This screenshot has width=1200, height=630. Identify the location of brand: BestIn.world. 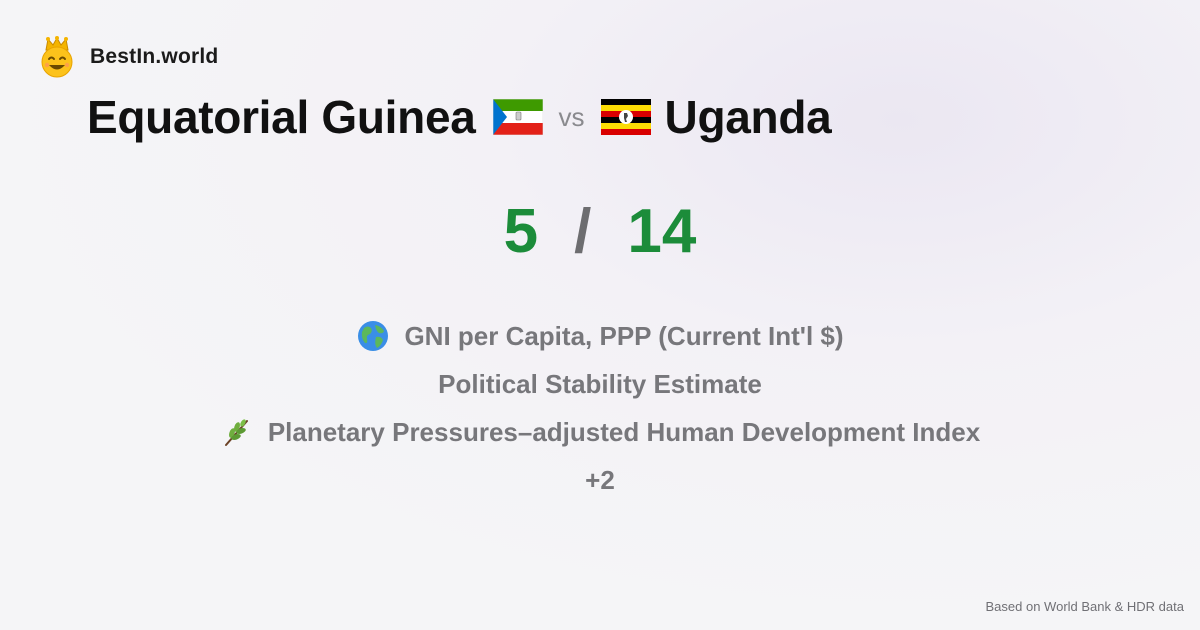
(128, 57).